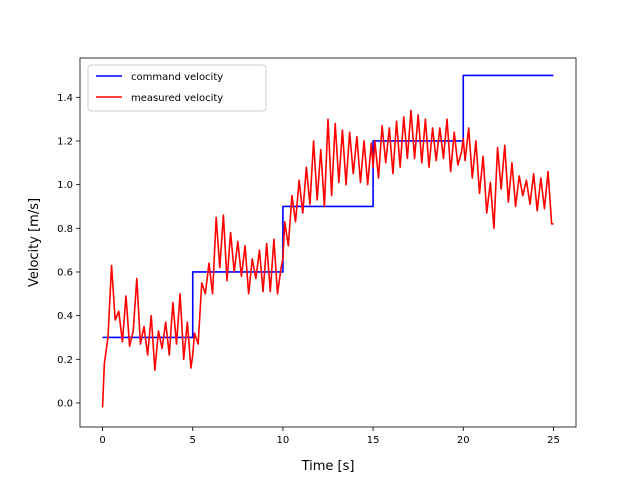 The width and height of the screenshot is (640, 480). Describe the element at coordinates (65, 185) in the screenshot. I see `y-tick-label: 1.0` at that location.